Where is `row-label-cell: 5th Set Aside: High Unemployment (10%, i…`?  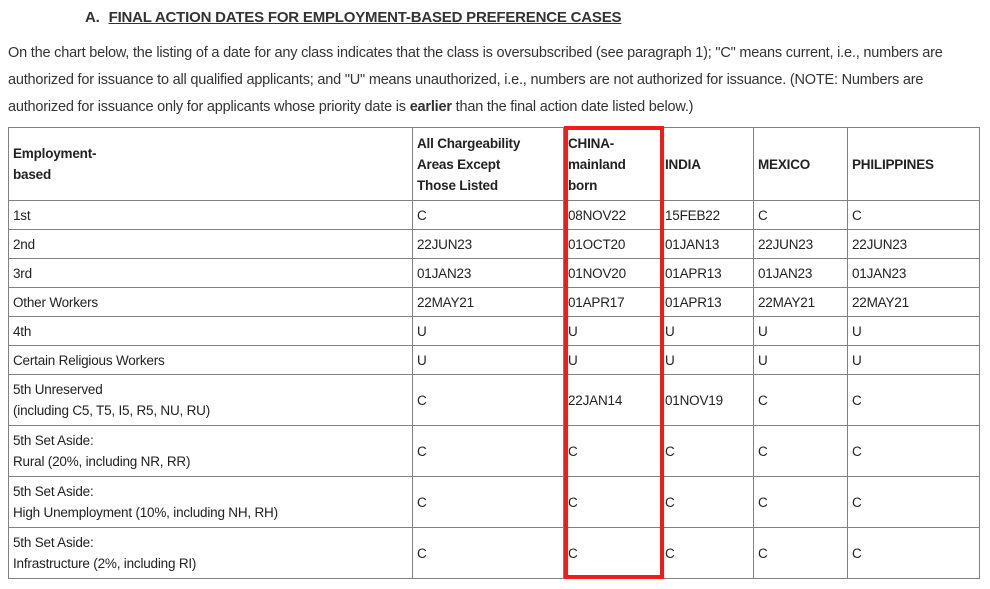
row-label-cell: 5th Set Aside: High Unemployment (10%, i… is located at coordinates (210, 502).